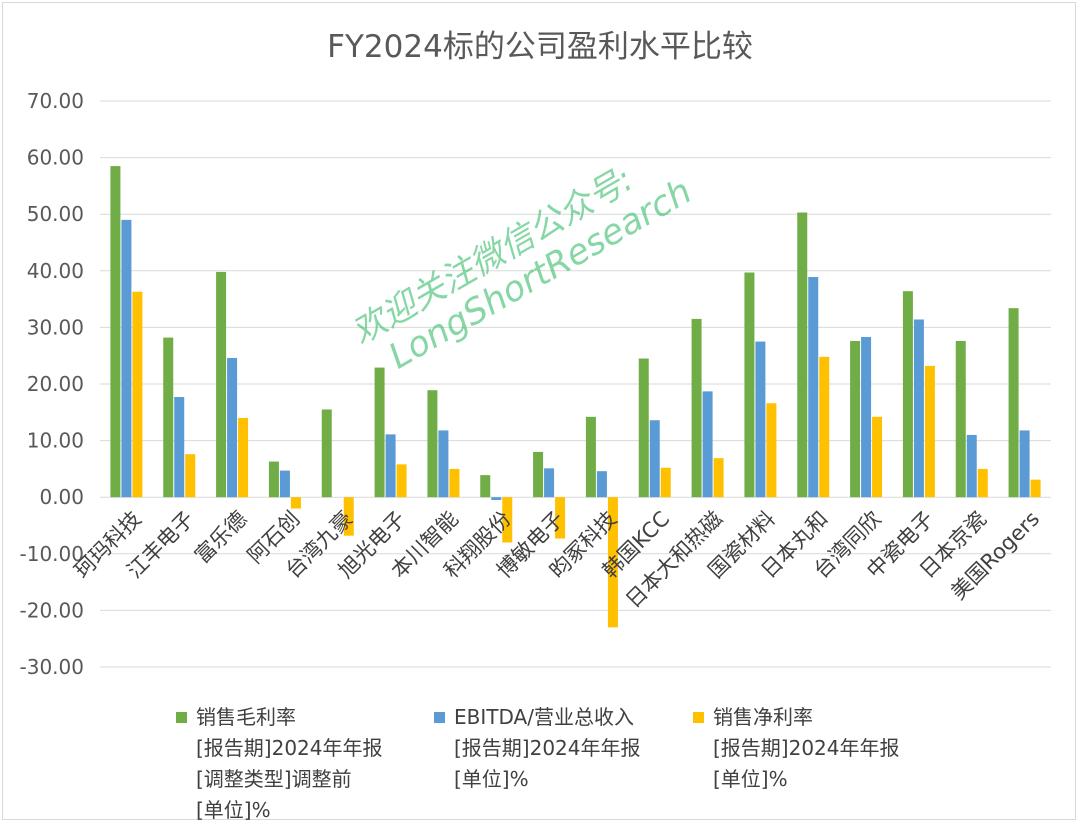  I want to click on y-tick-label: 10.00, so click(55, 441).